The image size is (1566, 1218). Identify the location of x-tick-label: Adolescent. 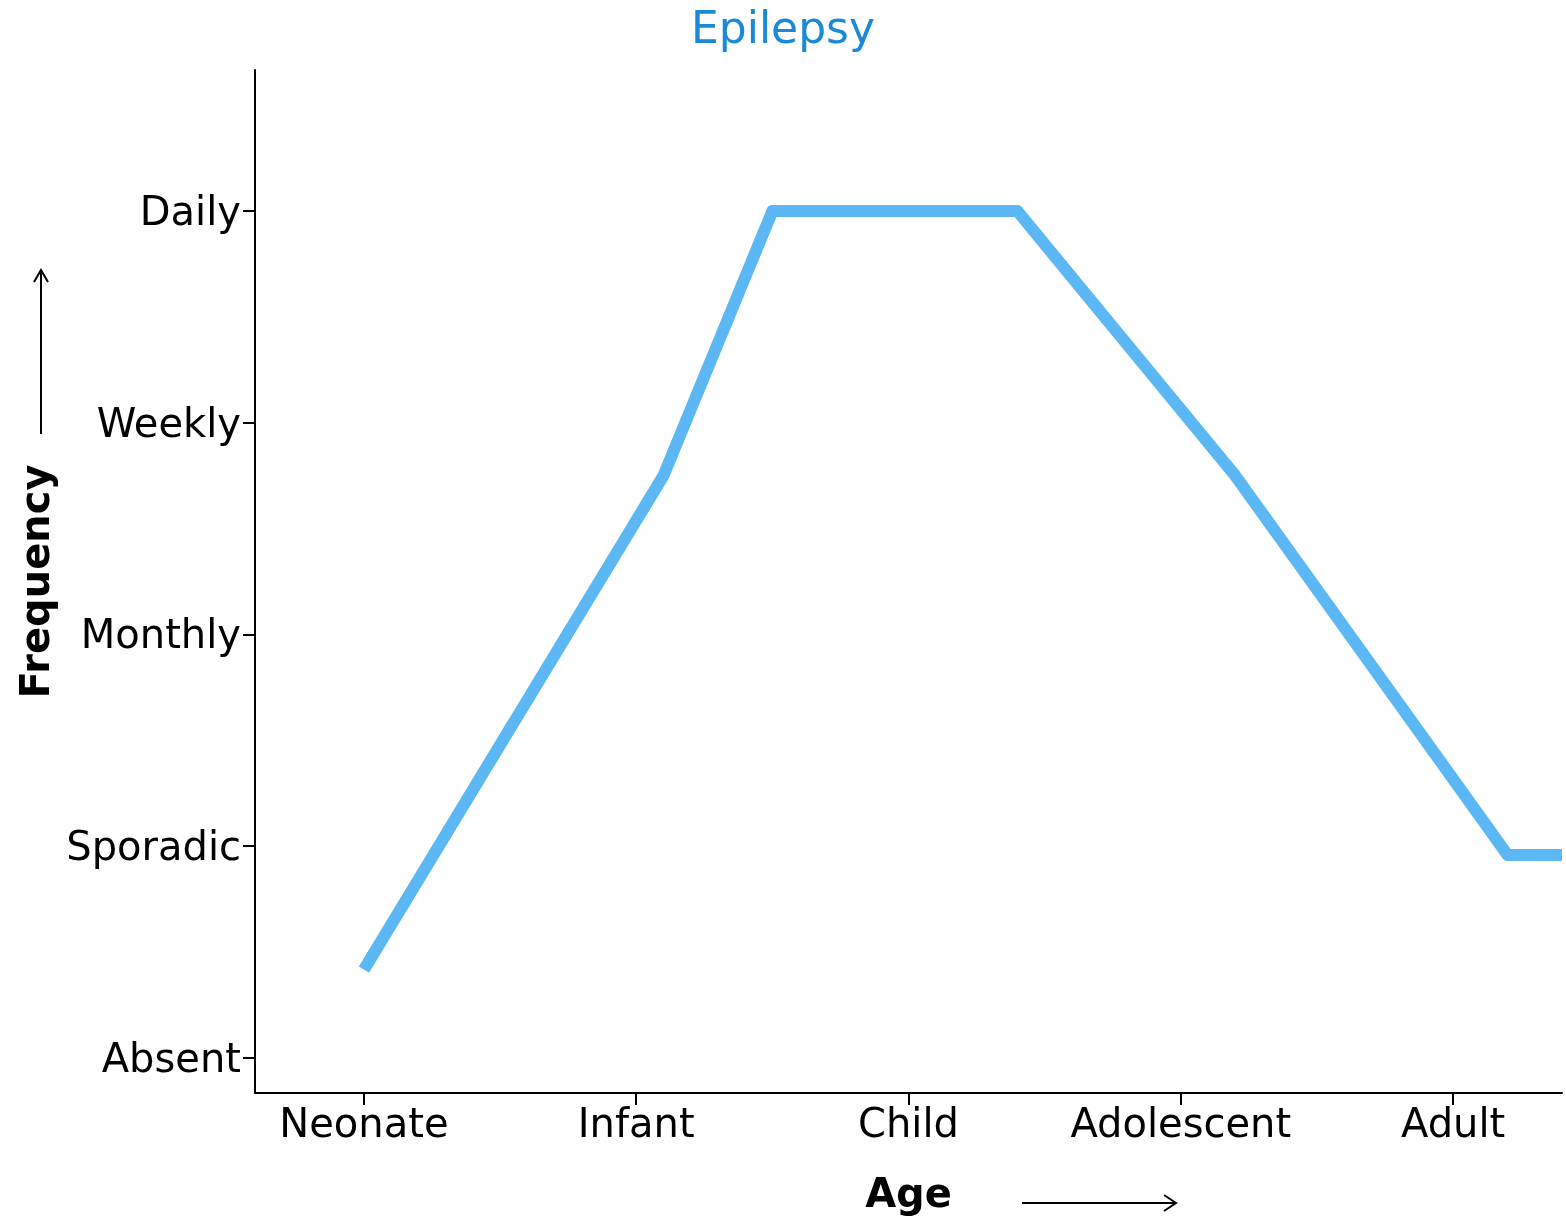
(1181, 1123).